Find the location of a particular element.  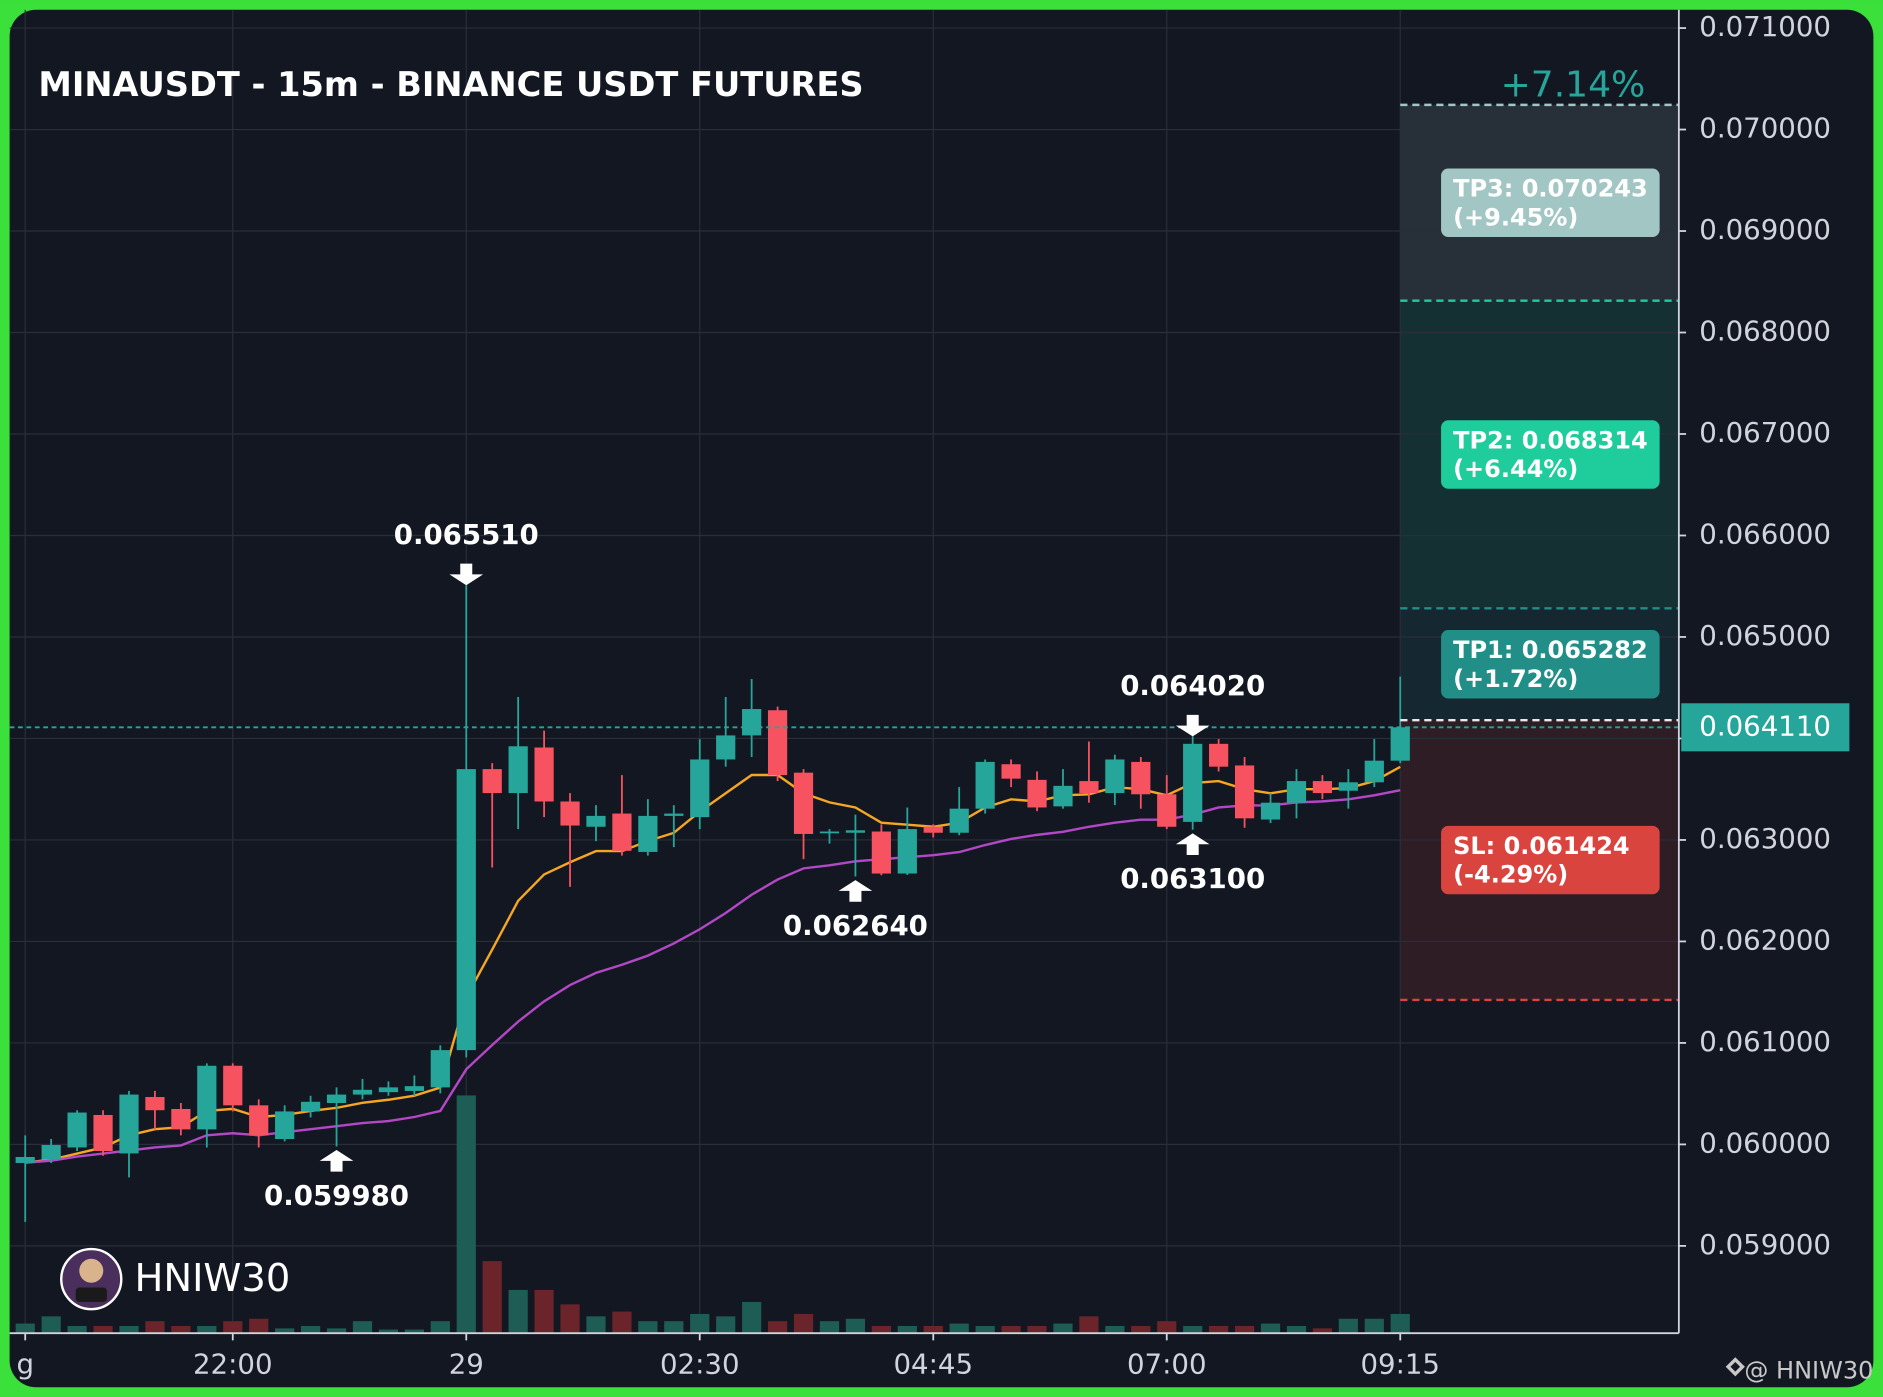

x-tick-label: 02:30 is located at coordinates (700, 1364).